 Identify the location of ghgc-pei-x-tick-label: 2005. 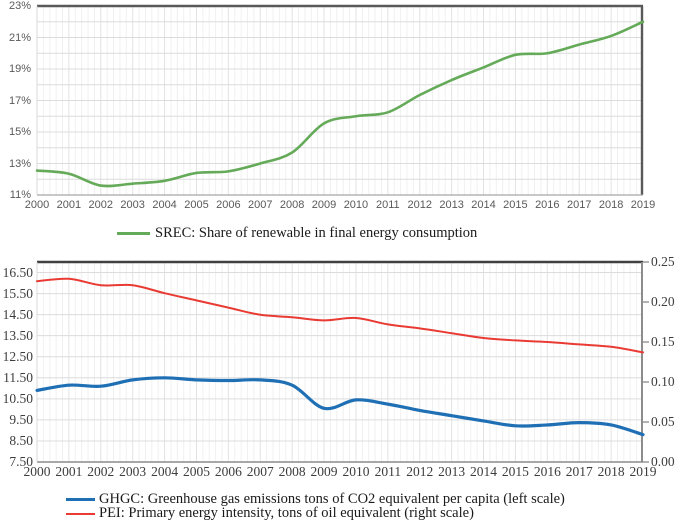
(196, 471).